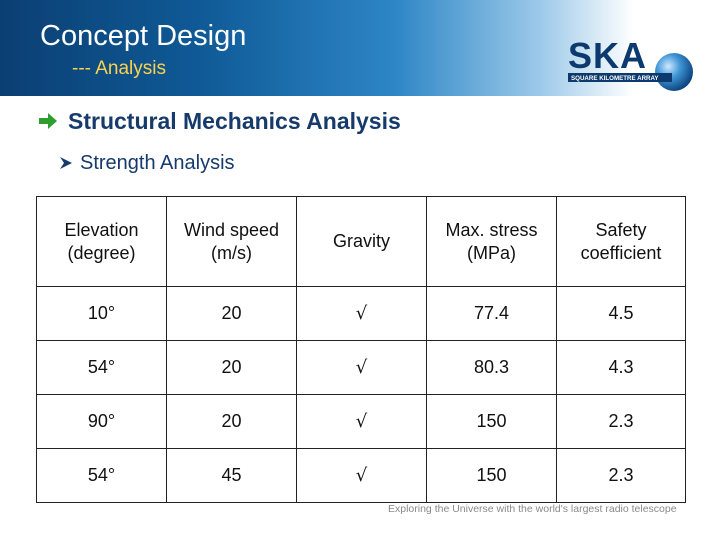 This screenshot has width=720, height=540. What do you see at coordinates (615, 78) in the screenshot?
I see `logo-tagline: SQUARE KILOMETRE ARRAY` at bounding box center [615, 78].